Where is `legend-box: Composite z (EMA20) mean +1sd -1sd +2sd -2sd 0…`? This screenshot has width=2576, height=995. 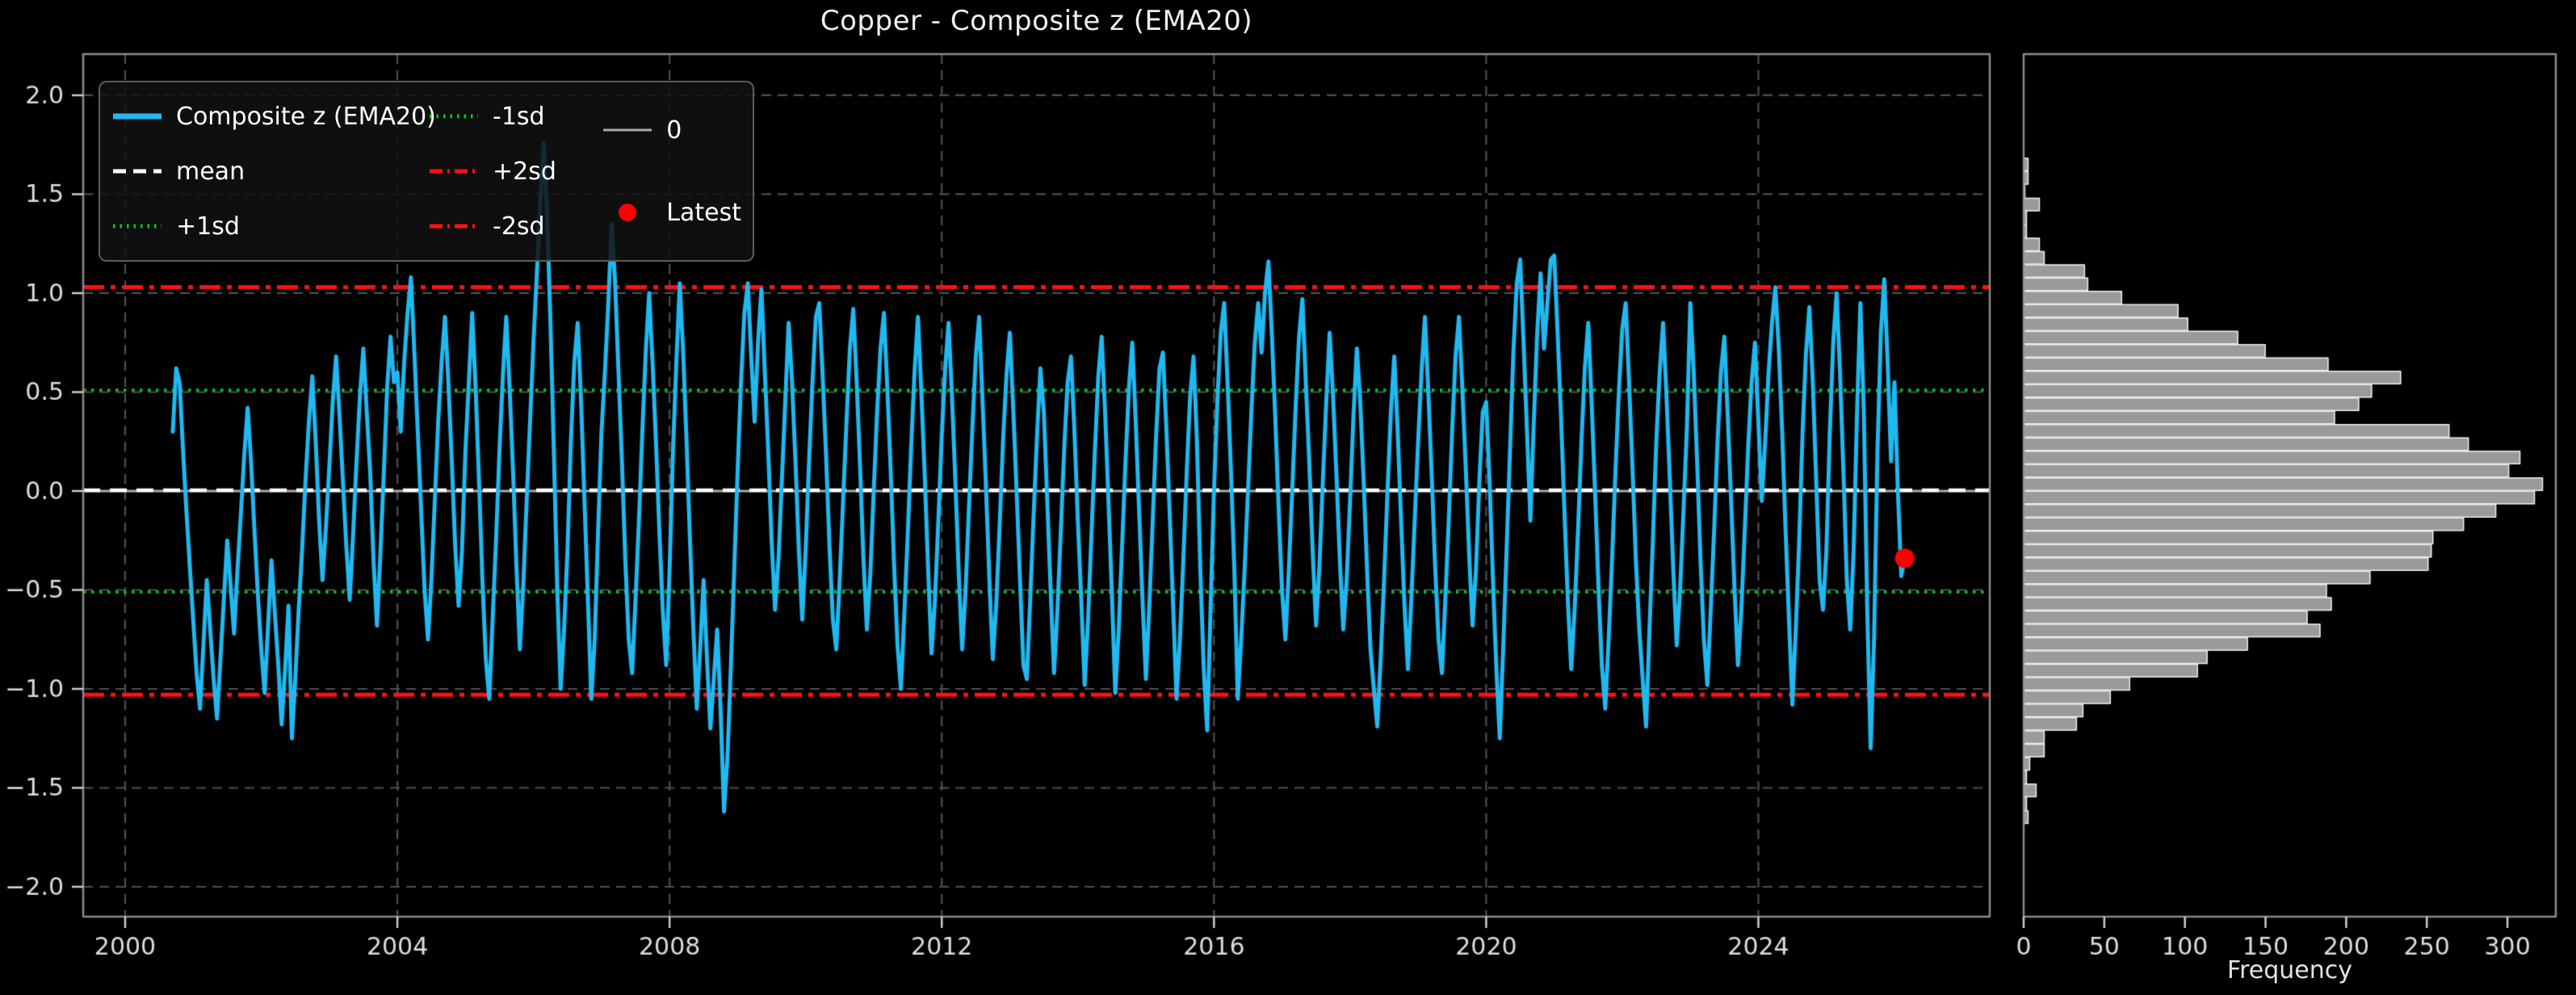 legend-box: Composite z (EMA20) mean +1sd -1sd +2sd -2sd 0… is located at coordinates (427, 171).